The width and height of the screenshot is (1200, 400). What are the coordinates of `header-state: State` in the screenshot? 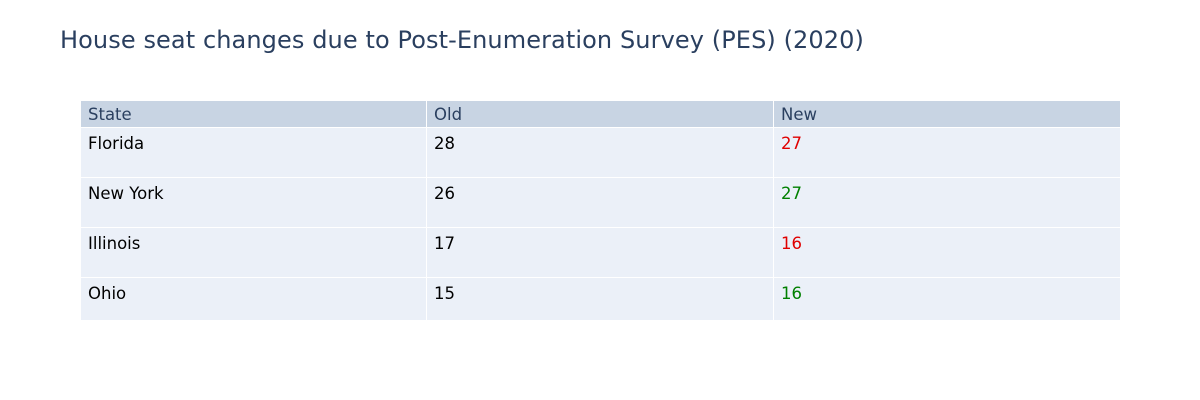 It's located at (254, 114).